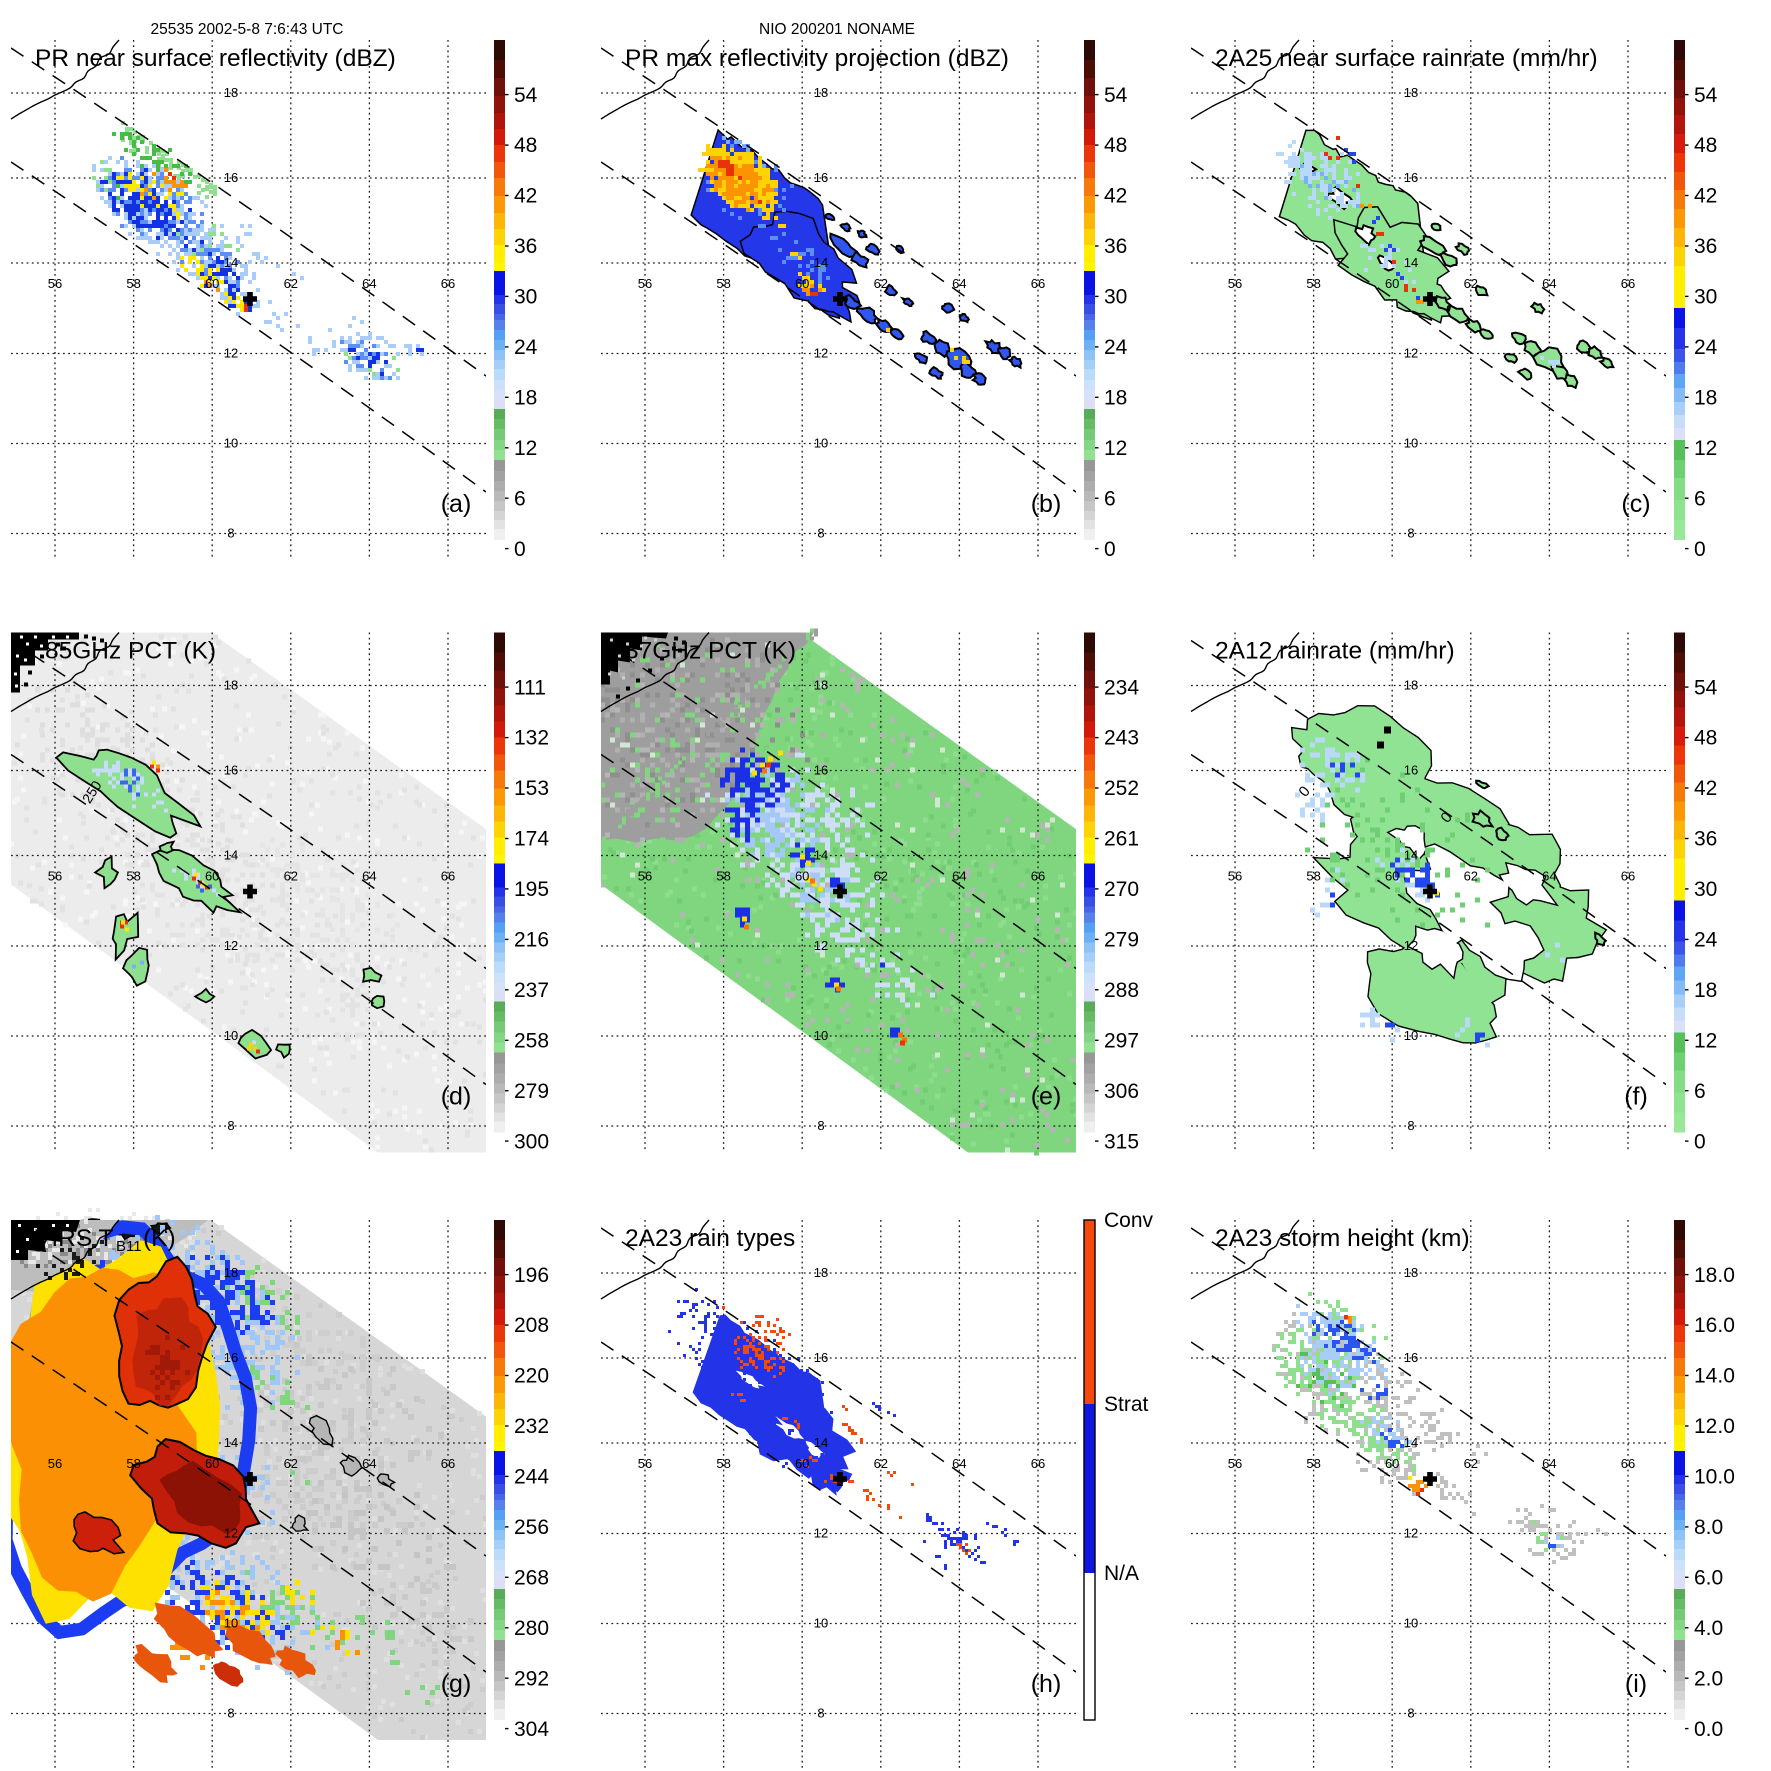 The height and width of the screenshot is (1771, 1771). What do you see at coordinates (1714, 1426) in the screenshot?
I see `svg-text: 12.0` at bounding box center [1714, 1426].